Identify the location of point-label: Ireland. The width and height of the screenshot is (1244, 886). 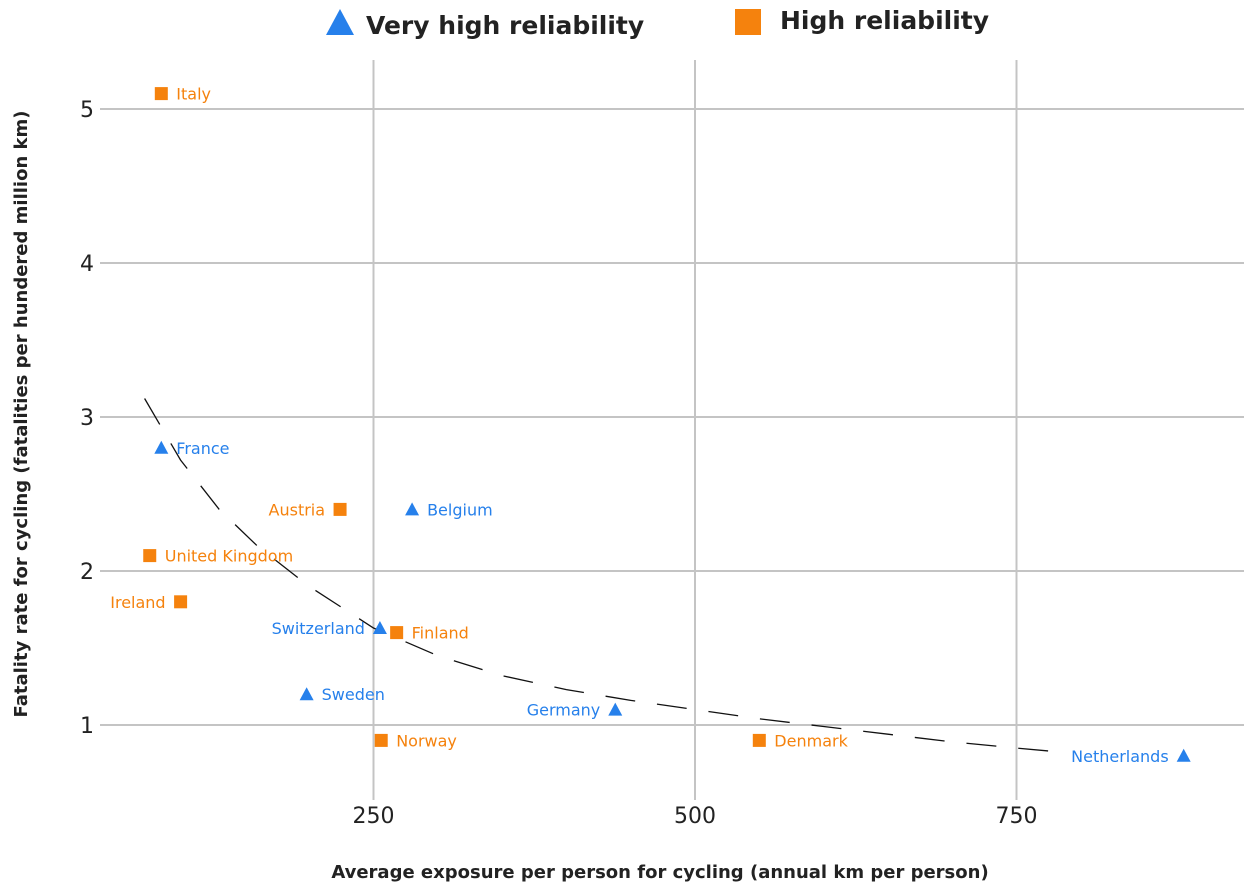
(137, 602).